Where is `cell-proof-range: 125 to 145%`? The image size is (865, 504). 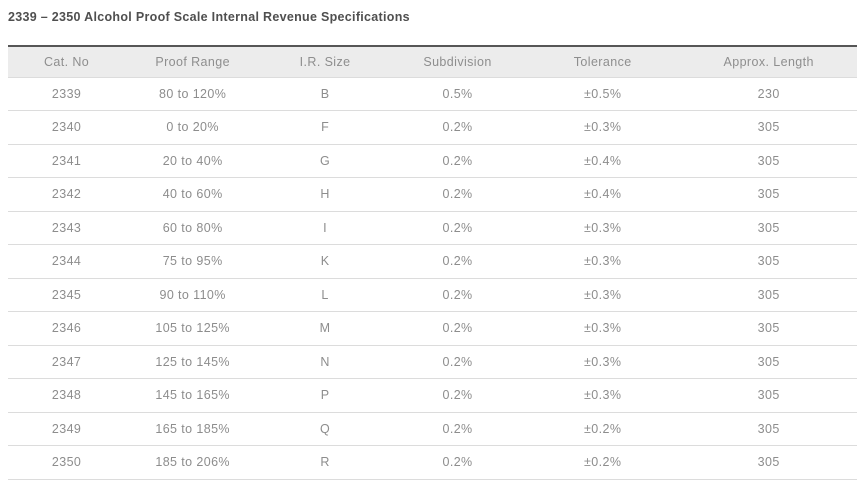
cell-proof-range: 125 to 145% is located at coordinates (193, 362).